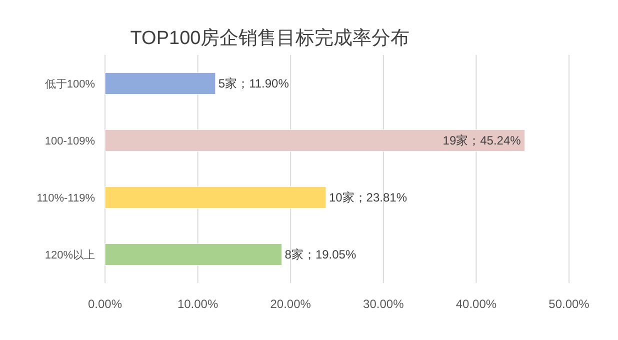 The width and height of the screenshot is (618, 340). Describe the element at coordinates (569, 304) in the screenshot. I see `x-tick-label: 50.00%` at that location.